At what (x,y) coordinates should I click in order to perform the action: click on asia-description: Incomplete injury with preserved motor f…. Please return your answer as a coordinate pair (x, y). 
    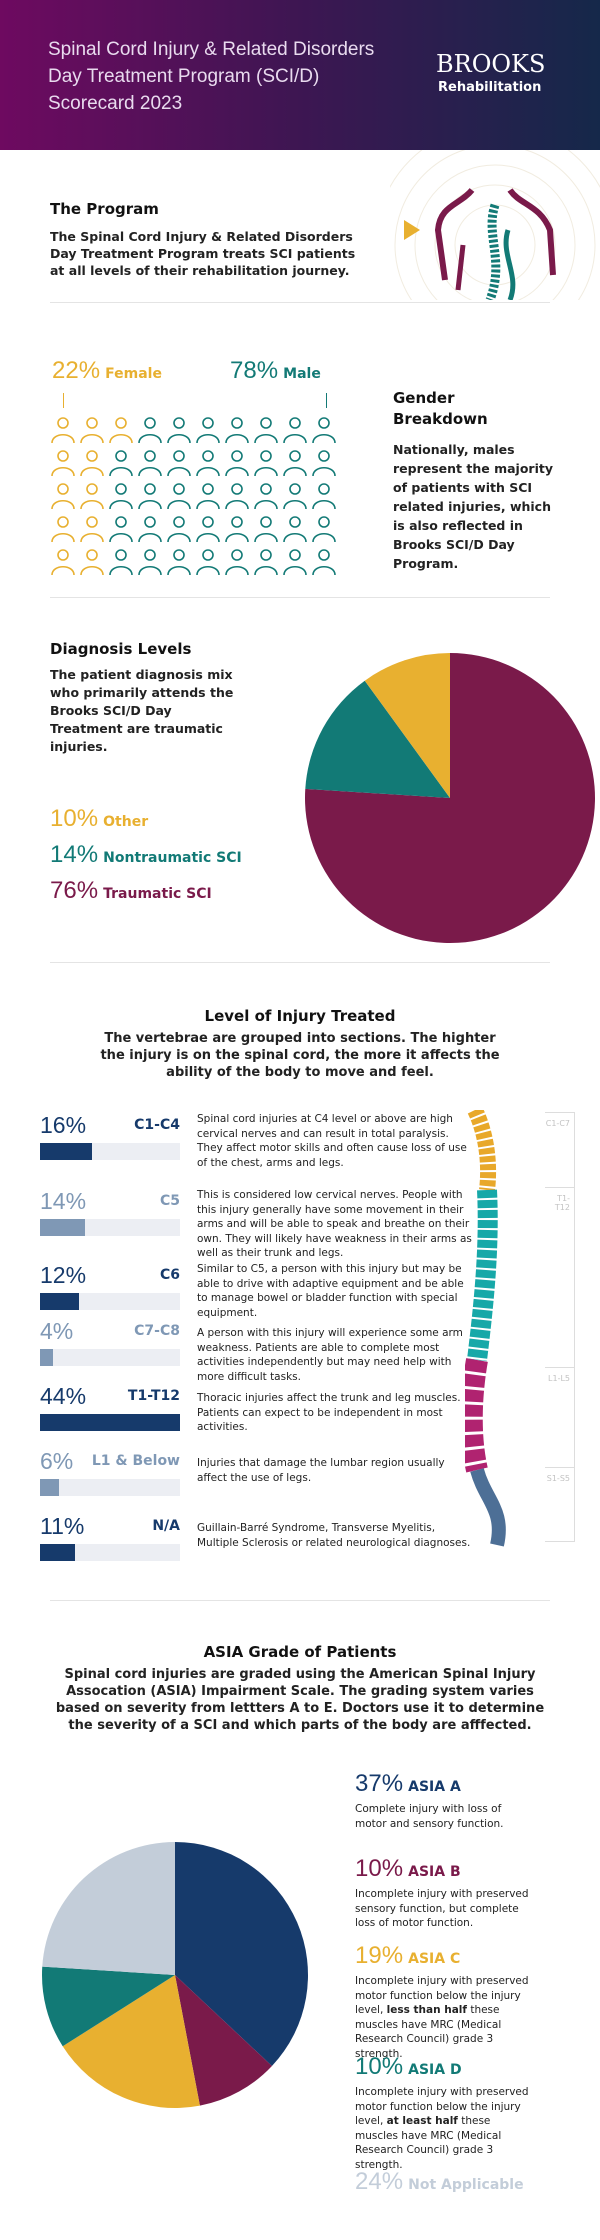
    Looking at the image, I should click on (445, 2128).